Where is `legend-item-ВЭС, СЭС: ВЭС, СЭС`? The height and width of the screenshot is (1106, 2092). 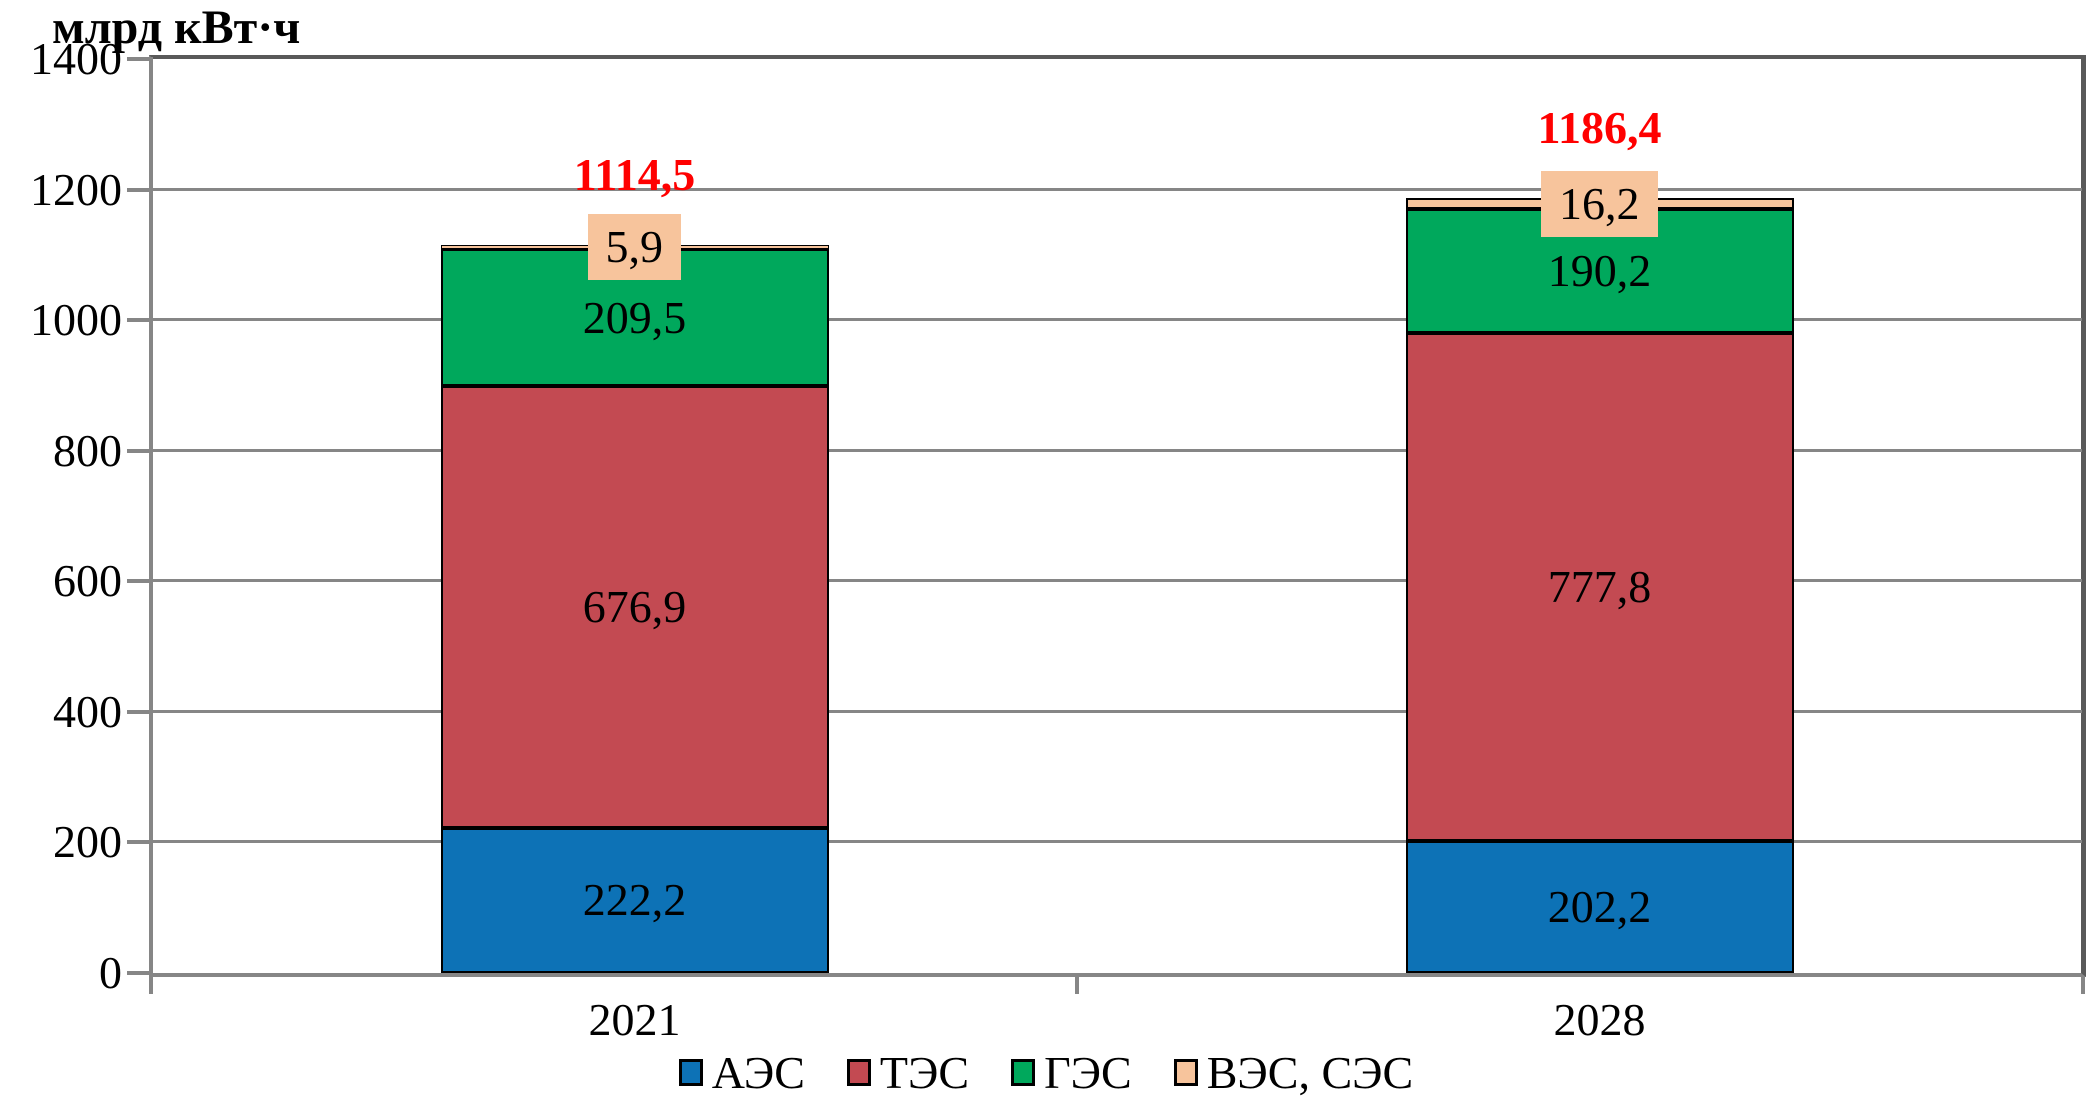 legend-item-ВЭС, СЭС: ВЭС, СЭС is located at coordinates (1293, 1072).